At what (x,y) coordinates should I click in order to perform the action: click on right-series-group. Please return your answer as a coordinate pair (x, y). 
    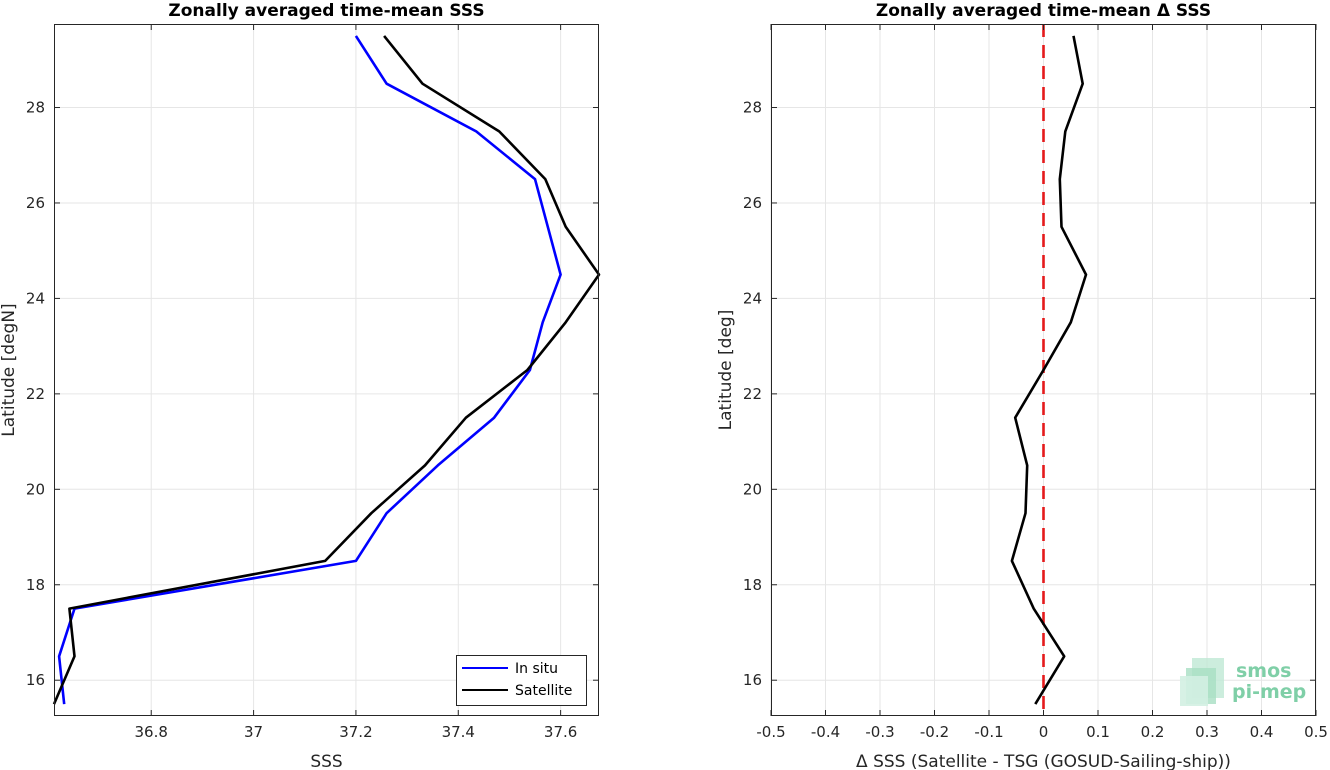
    Looking at the image, I should click on (1049, 370).